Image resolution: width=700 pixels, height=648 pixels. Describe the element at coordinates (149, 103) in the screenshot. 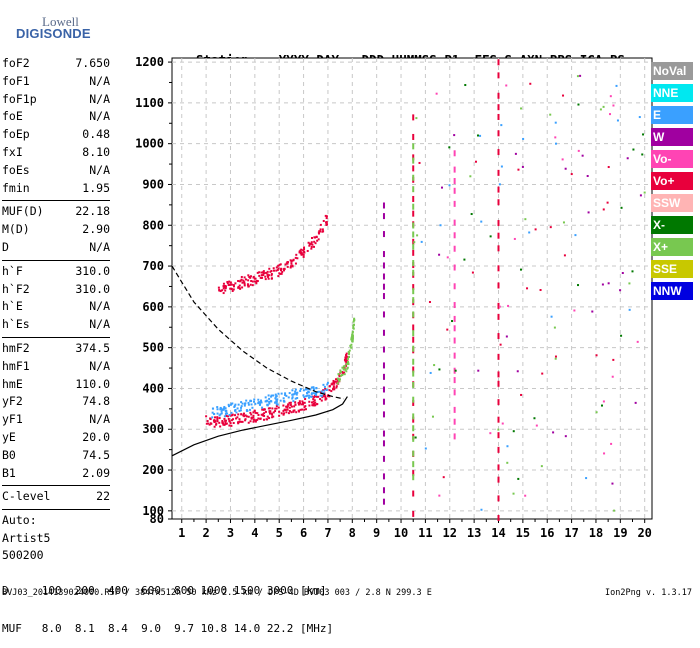

I see `y-tick-label: 1100` at that location.